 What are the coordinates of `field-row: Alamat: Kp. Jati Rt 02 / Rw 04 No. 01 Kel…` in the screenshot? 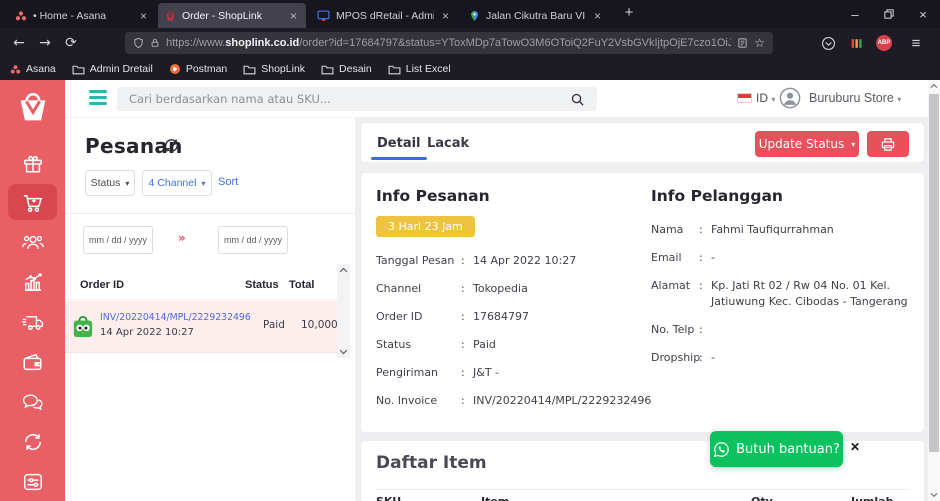 It's located at (779, 293).